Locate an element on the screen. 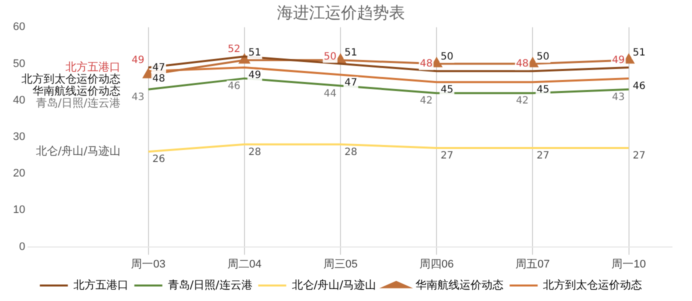  data-label: 26 is located at coordinates (159, 160).